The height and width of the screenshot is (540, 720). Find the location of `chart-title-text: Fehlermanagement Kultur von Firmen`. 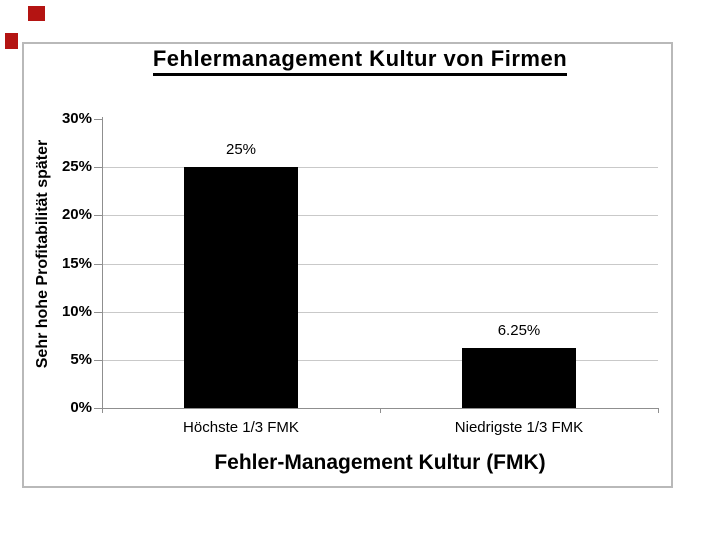

chart-title-text: Fehlermanagement Kultur von Firmen is located at coordinates (360, 61).